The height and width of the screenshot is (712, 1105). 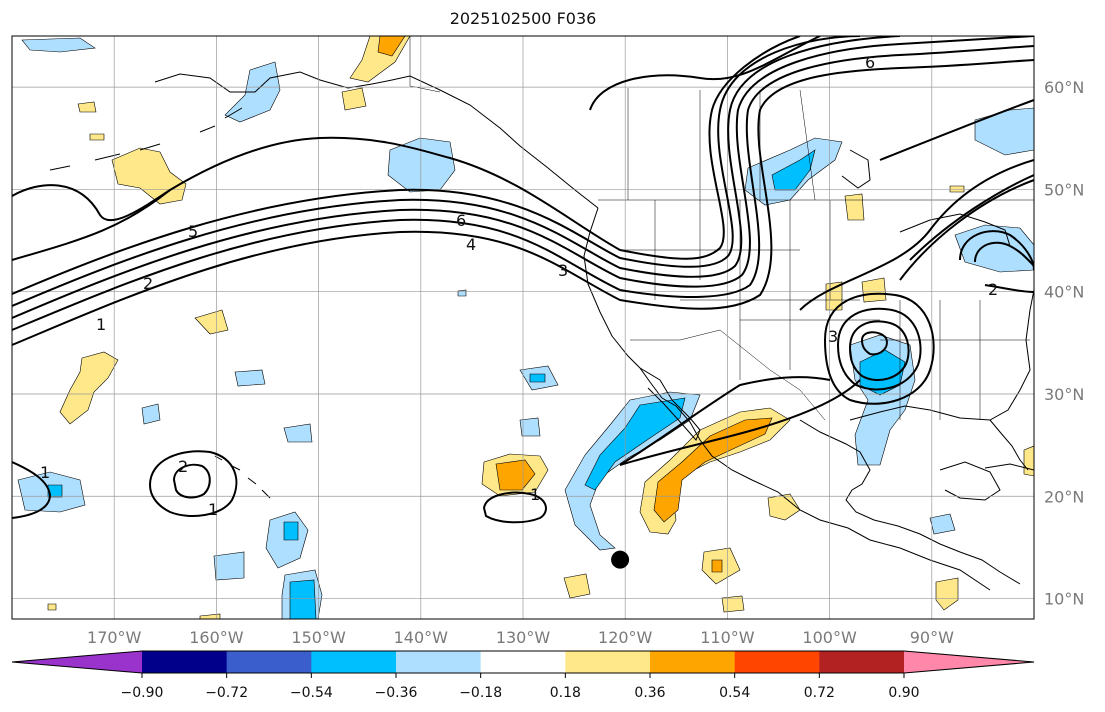 What do you see at coordinates (523, 637) in the screenshot?
I see `longitude-label: 130°W` at bounding box center [523, 637].